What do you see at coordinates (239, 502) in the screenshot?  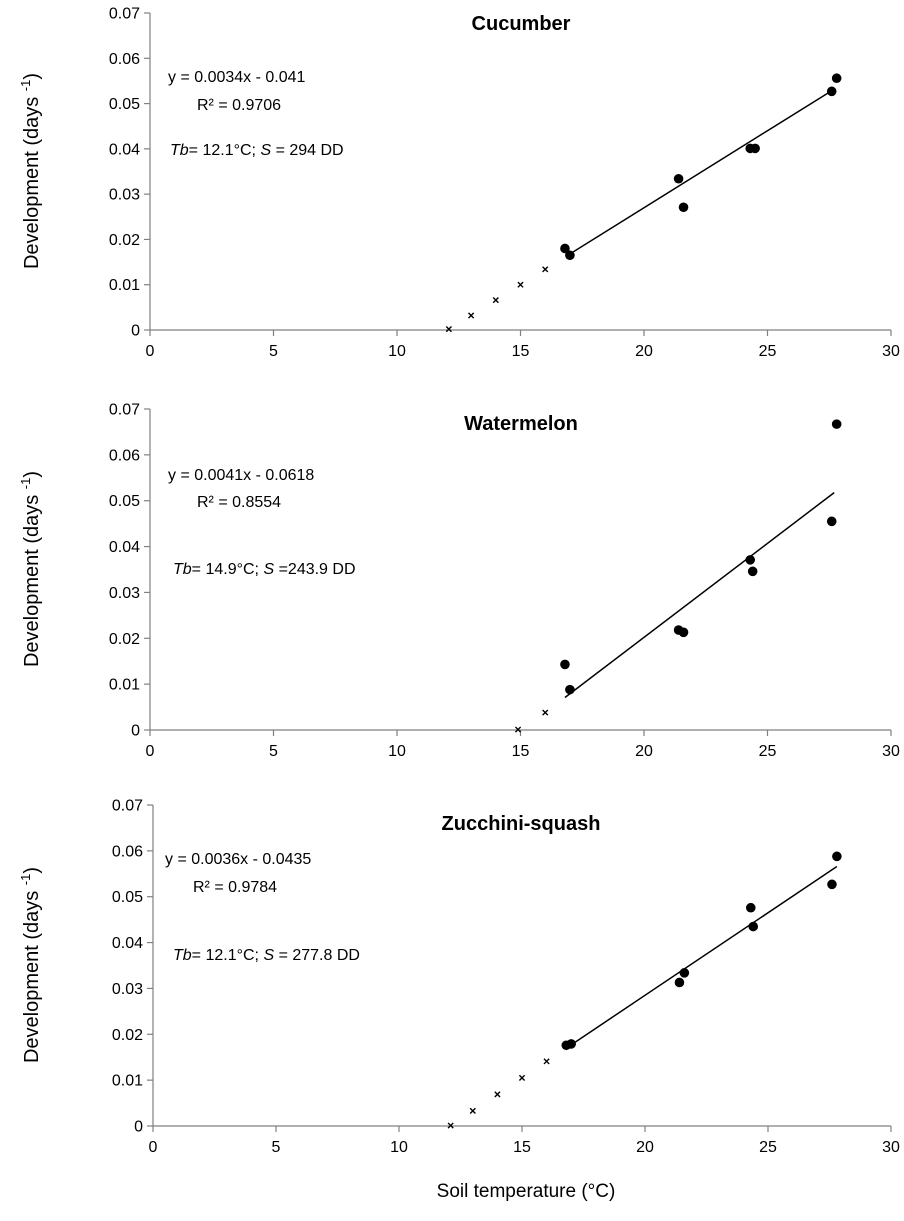 I see `r-squared-label: R² = 0.8554` at bounding box center [239, 502].